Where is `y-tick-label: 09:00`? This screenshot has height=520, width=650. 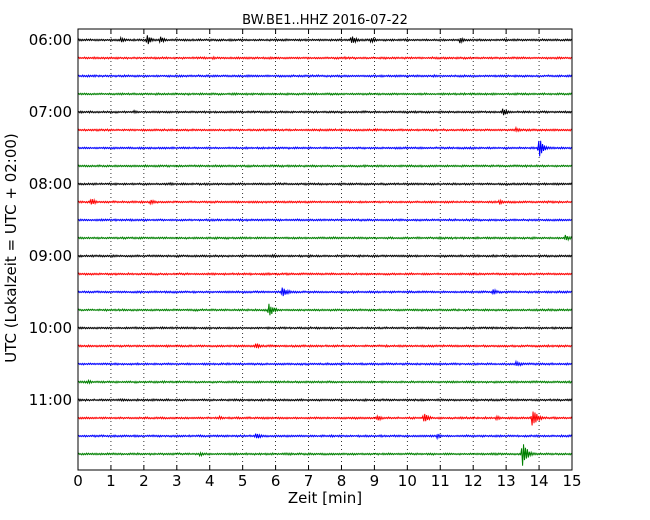 y-tick-label: 09:00 is located at coordinates (50, 256).